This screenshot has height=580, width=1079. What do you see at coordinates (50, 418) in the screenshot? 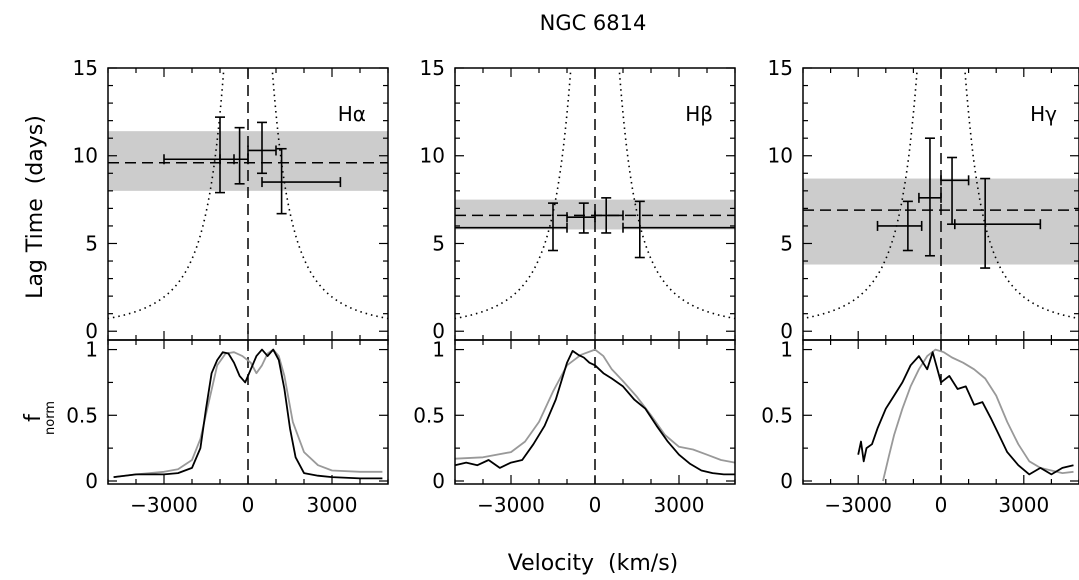
I see `y-axis-label-flux-sub: norm` at bounding box center [50, 418].